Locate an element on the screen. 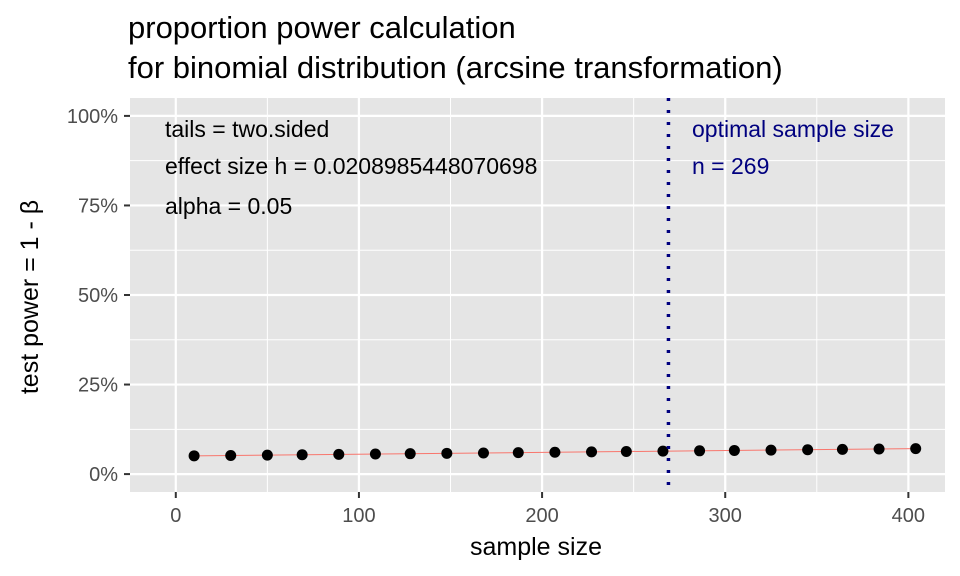 This screenshot has width=960, height=576. y-tick-label: 0% is located at coordinates (103, 475).